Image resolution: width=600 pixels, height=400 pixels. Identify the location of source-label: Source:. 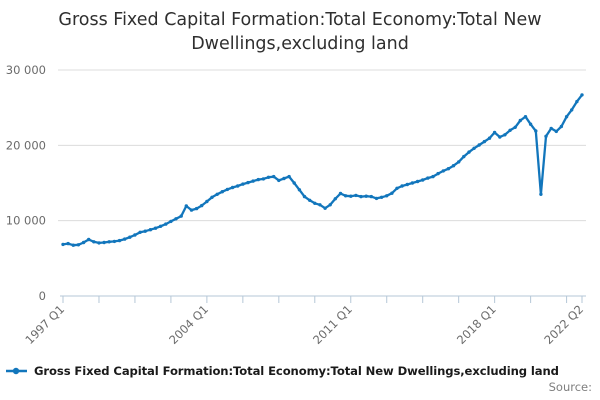
(570, 387).